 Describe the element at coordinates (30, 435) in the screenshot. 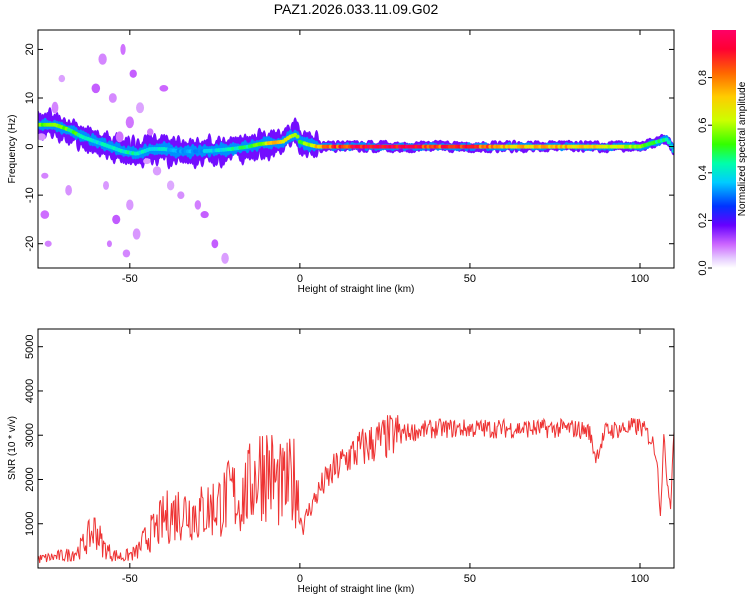

I see `snr-y-tick-label: 3000` at that location.